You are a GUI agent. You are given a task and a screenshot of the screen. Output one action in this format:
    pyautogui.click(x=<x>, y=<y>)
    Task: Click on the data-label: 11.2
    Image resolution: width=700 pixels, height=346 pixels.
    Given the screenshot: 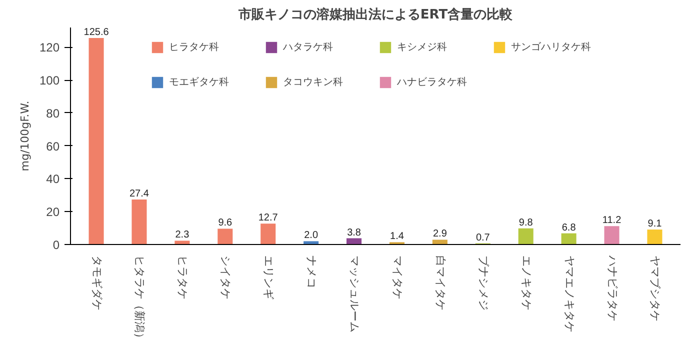 What is the action you would take?
    pyautogui.click(x=612, y=220)
    